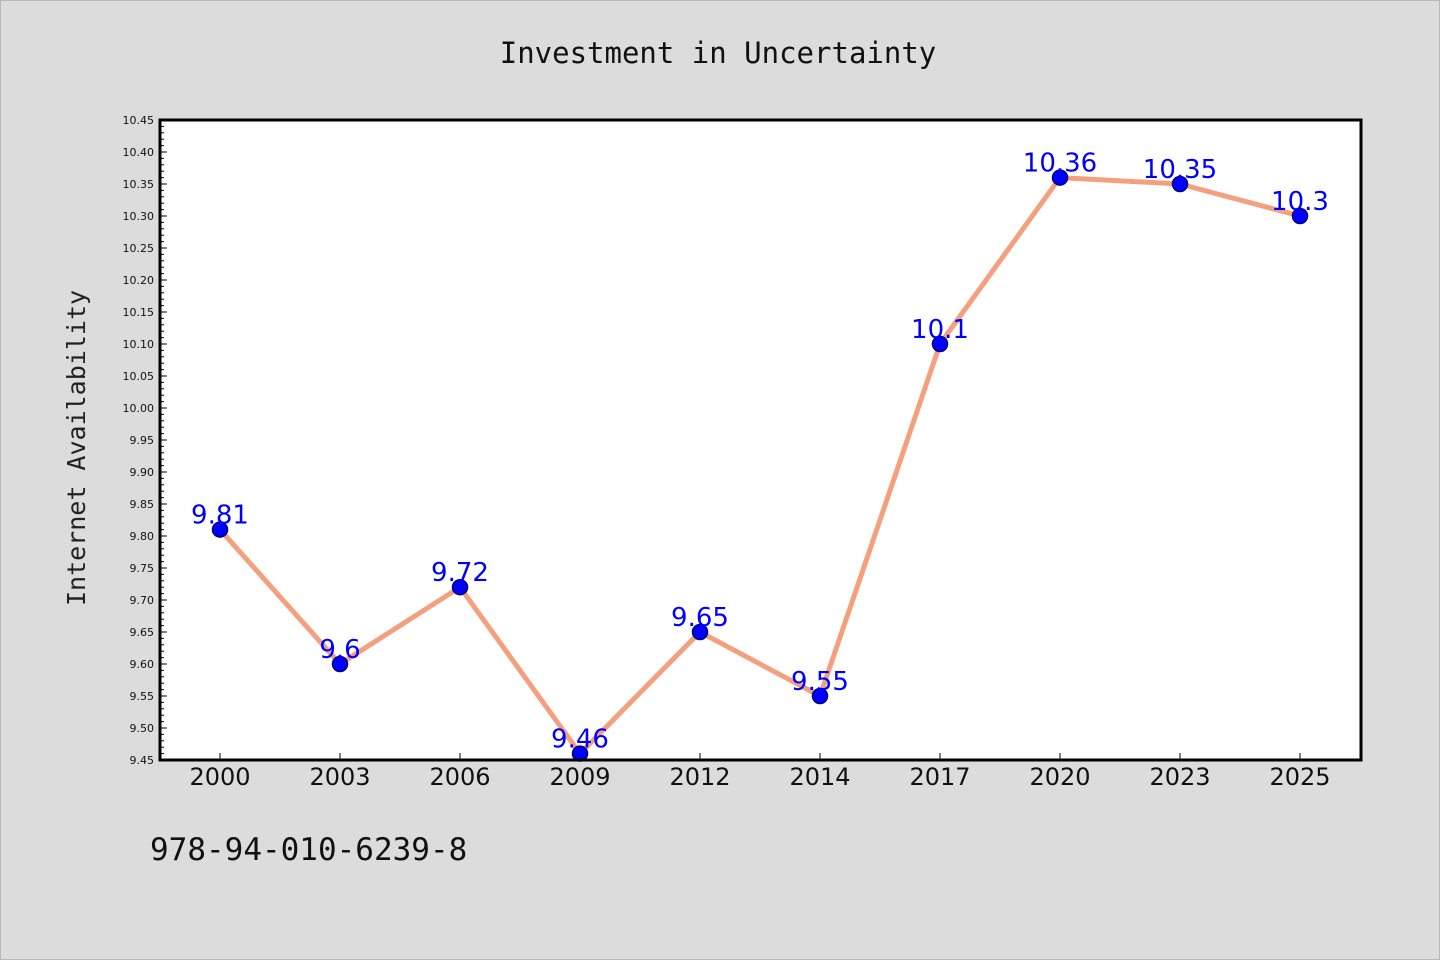 This screenshot has width=1440, height=960. I want to click on data-label: 10.3, so click(1300, 202).